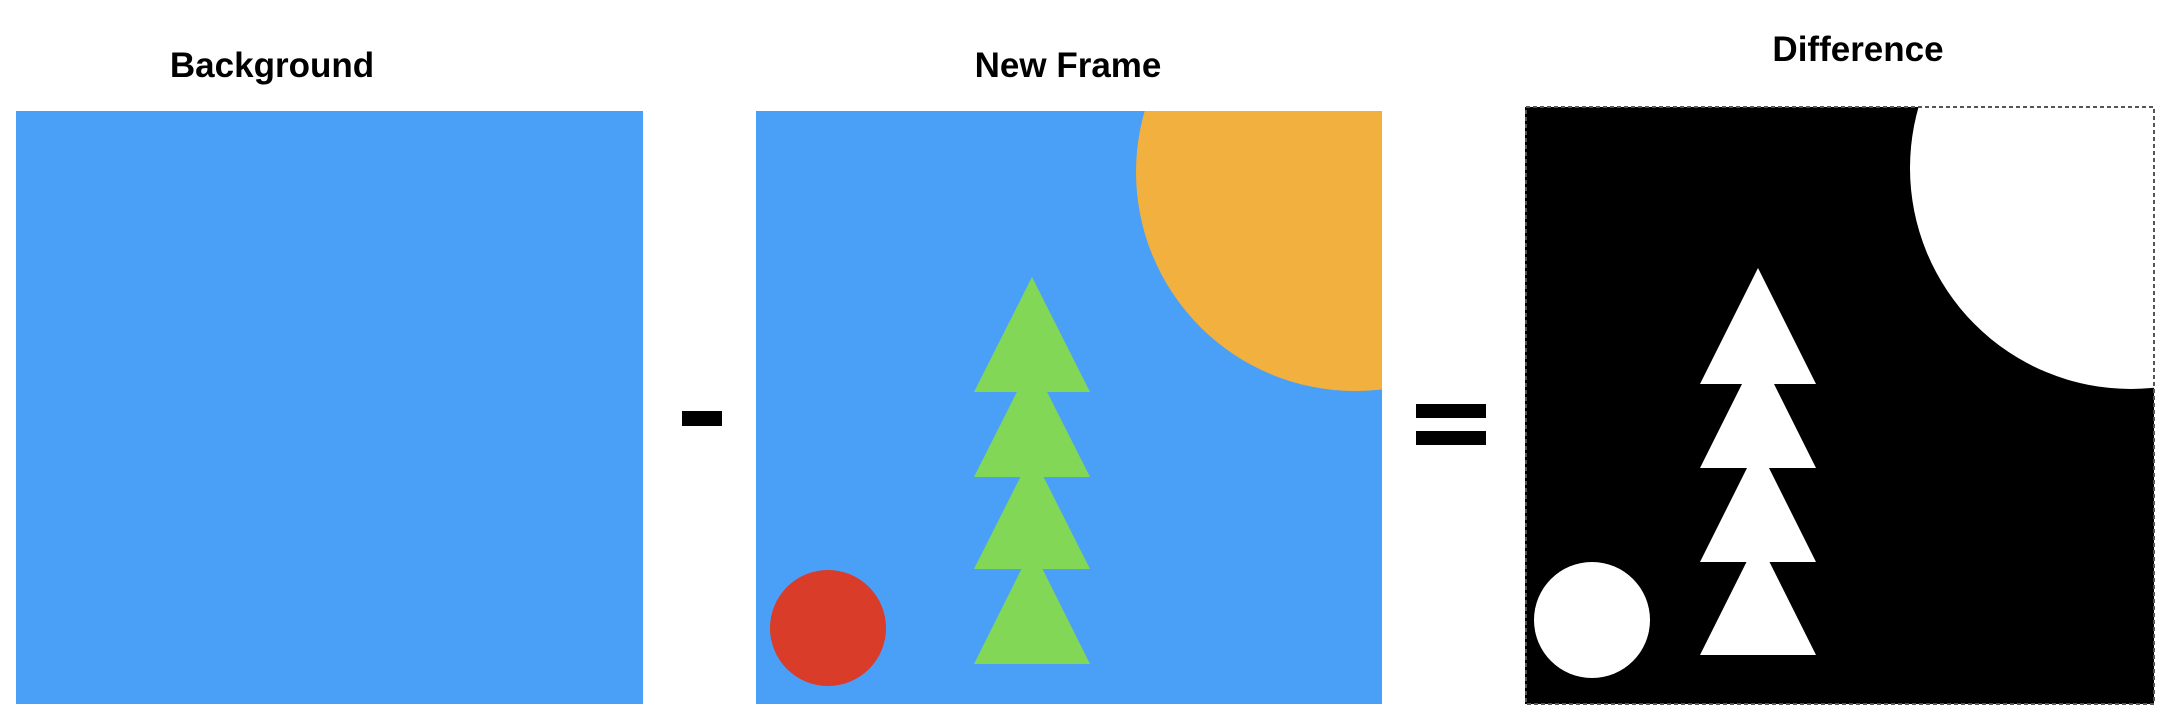 The height and width of the screenshot is (718, 2174). I want to click on tree-difference-shape, so click(1758, 461).